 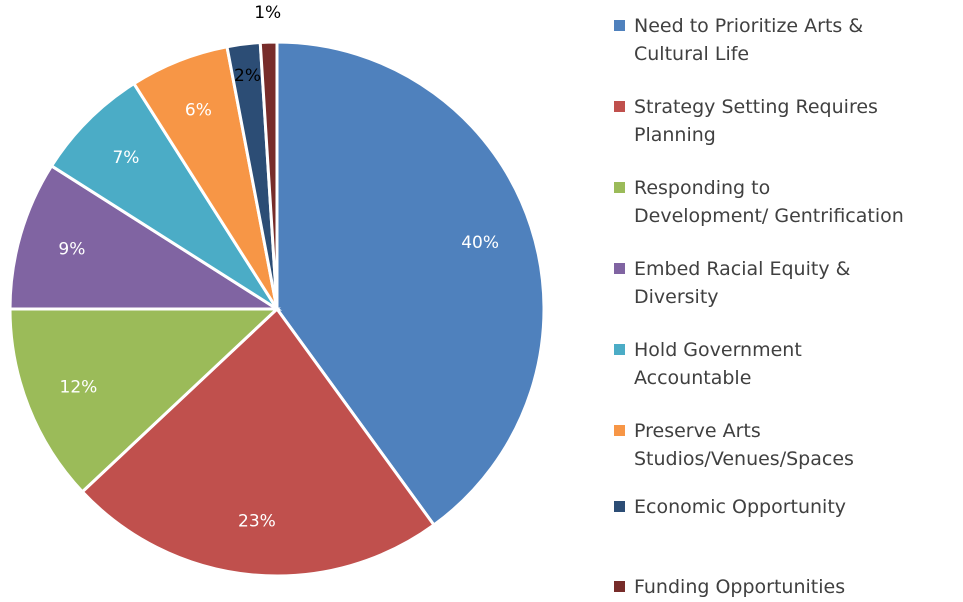 I want to click on legend-item: Need to Prioritize Arts & Cultural Life, so click(x=738, y=40).